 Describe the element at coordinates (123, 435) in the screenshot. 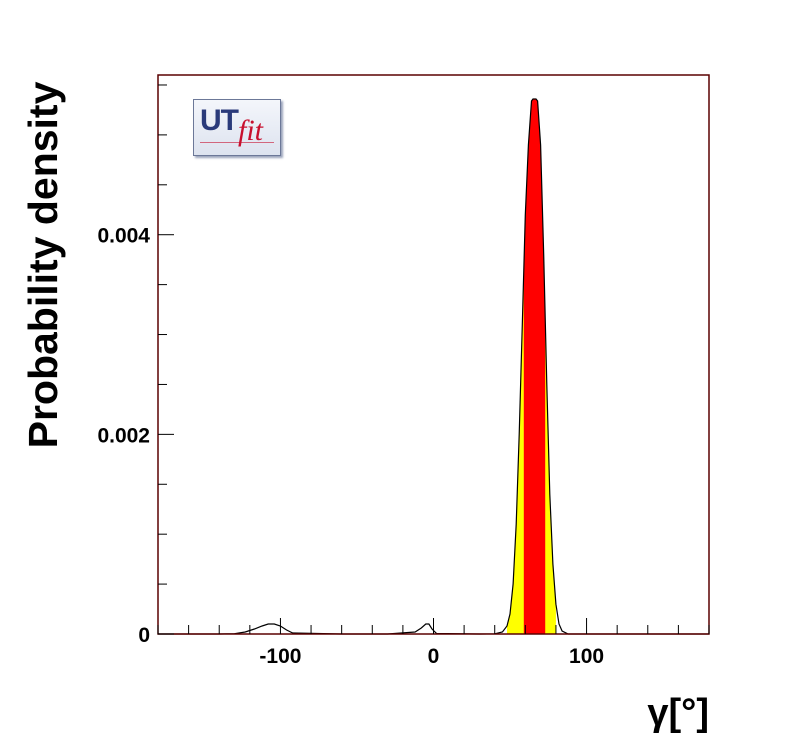

I see `y-tick-label: 0.002` at that location.